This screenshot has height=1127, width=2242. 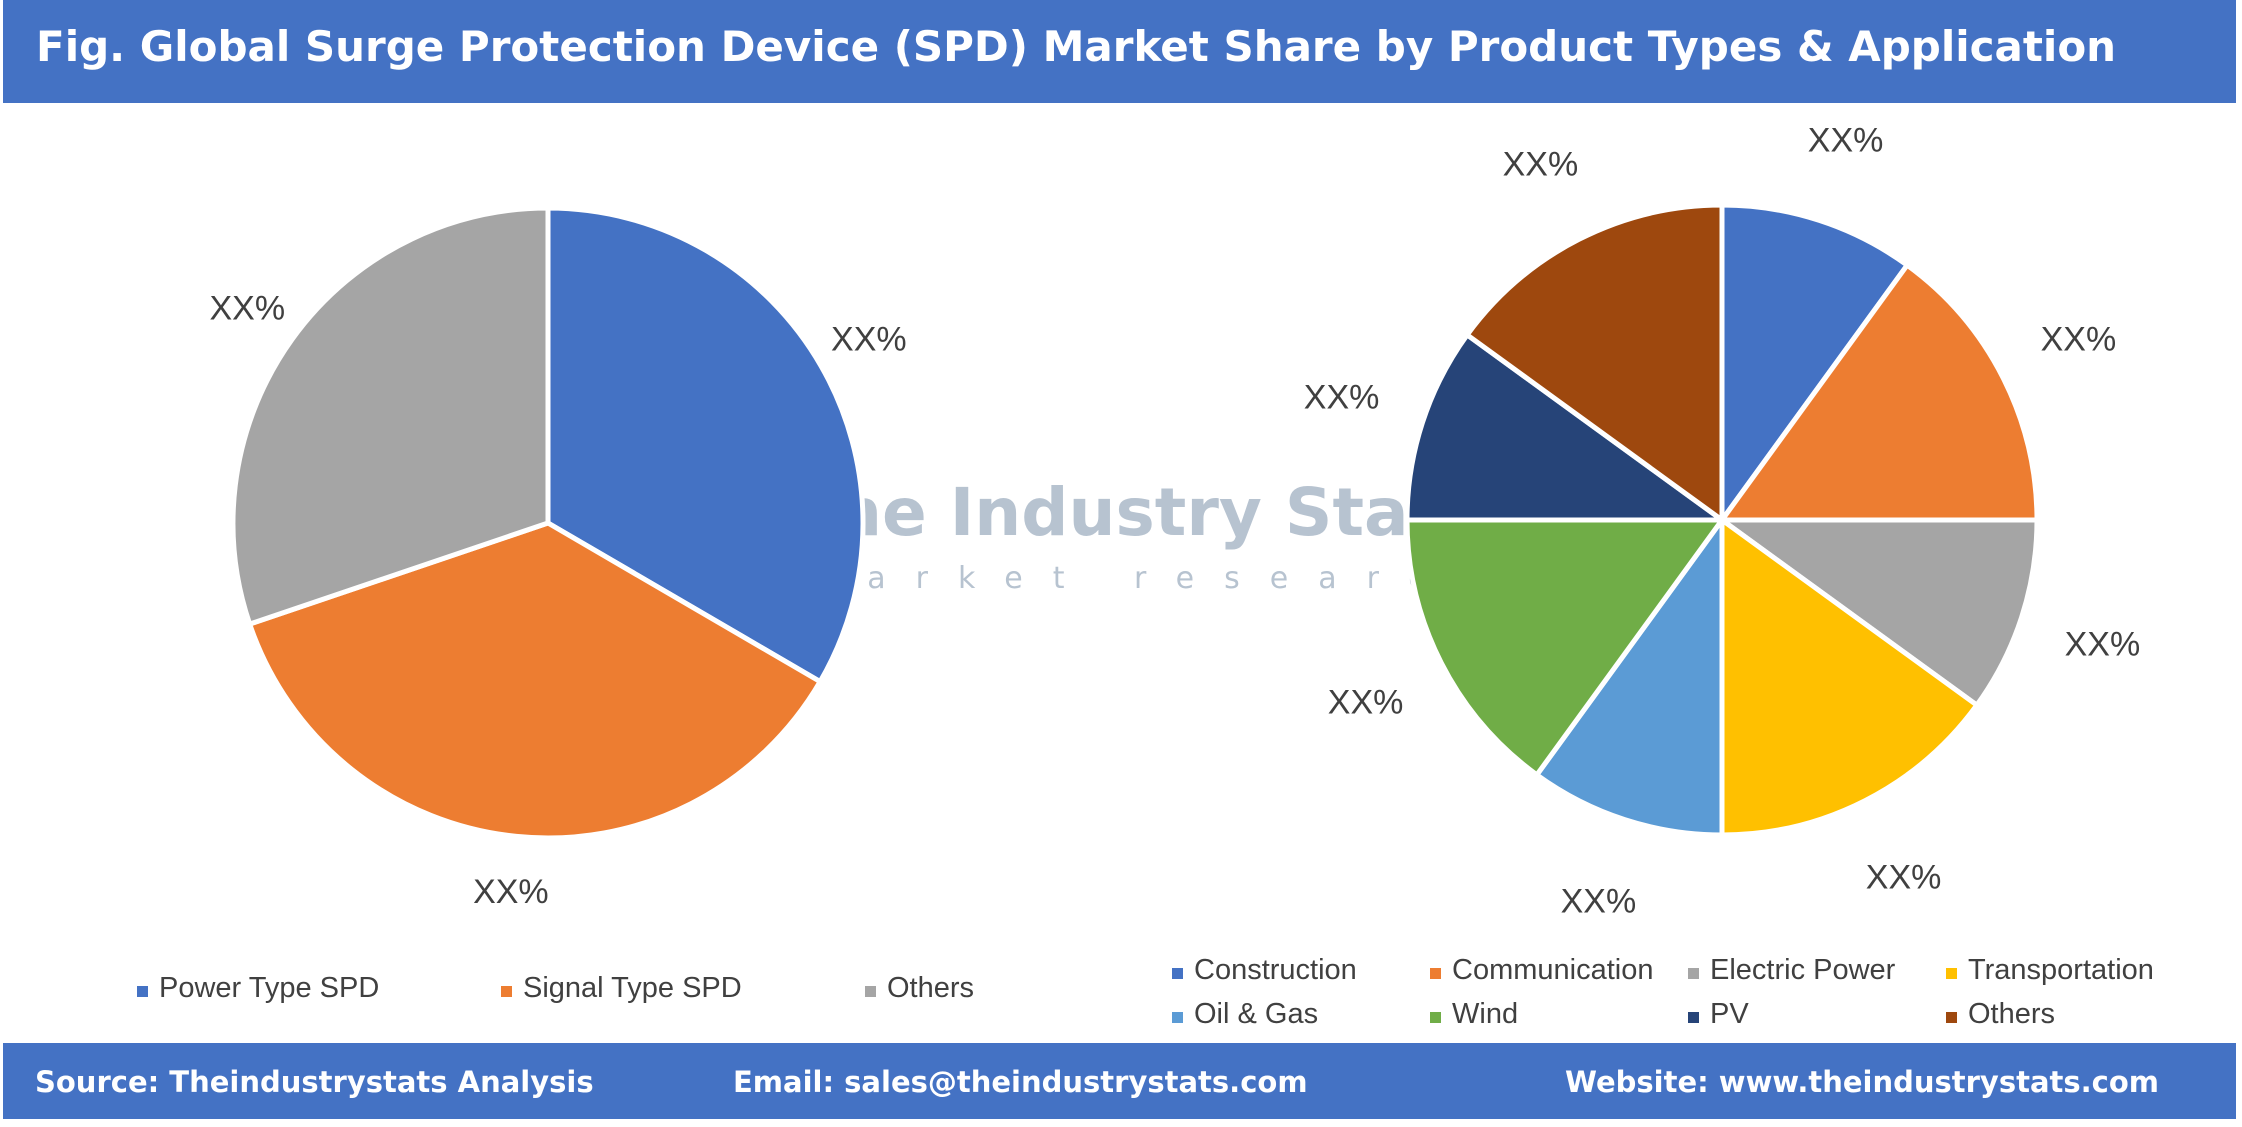 What do you see at coordinates (1904, 877) in the screenshot?
I see `data-label-transportation: XX%` at bounding box center [1904, 877].